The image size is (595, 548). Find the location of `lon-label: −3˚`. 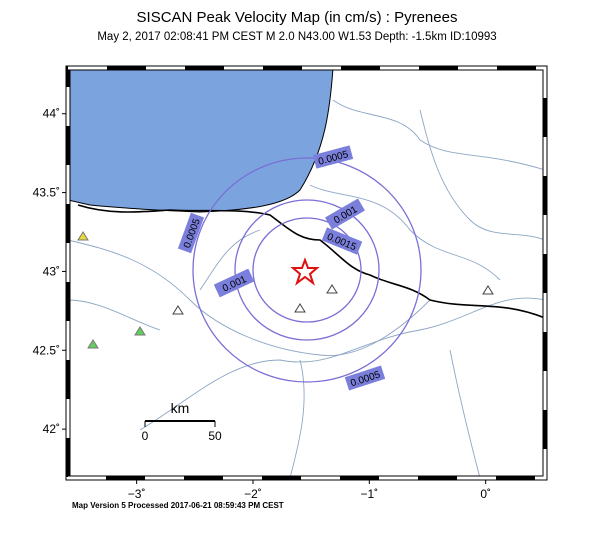

lon-label: −3˚ is located at coordinates (137, 494).